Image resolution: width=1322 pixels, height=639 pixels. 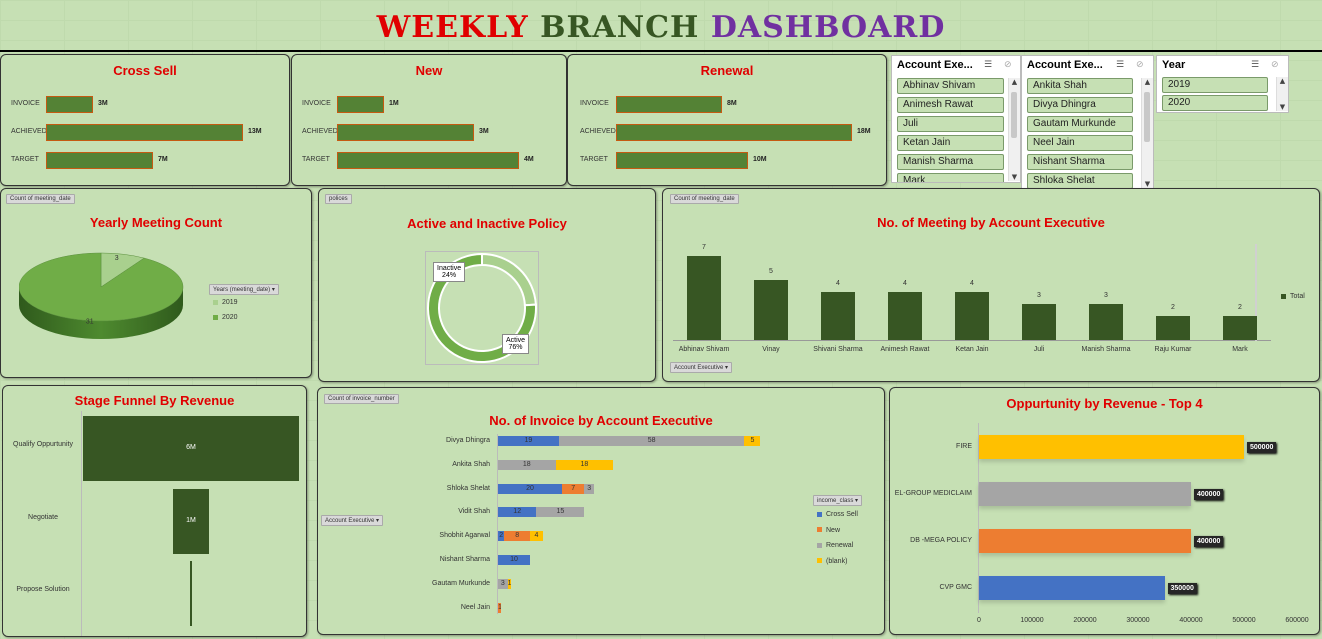 I want to click on invoice-segment: 10, so click(x=514, y=560).